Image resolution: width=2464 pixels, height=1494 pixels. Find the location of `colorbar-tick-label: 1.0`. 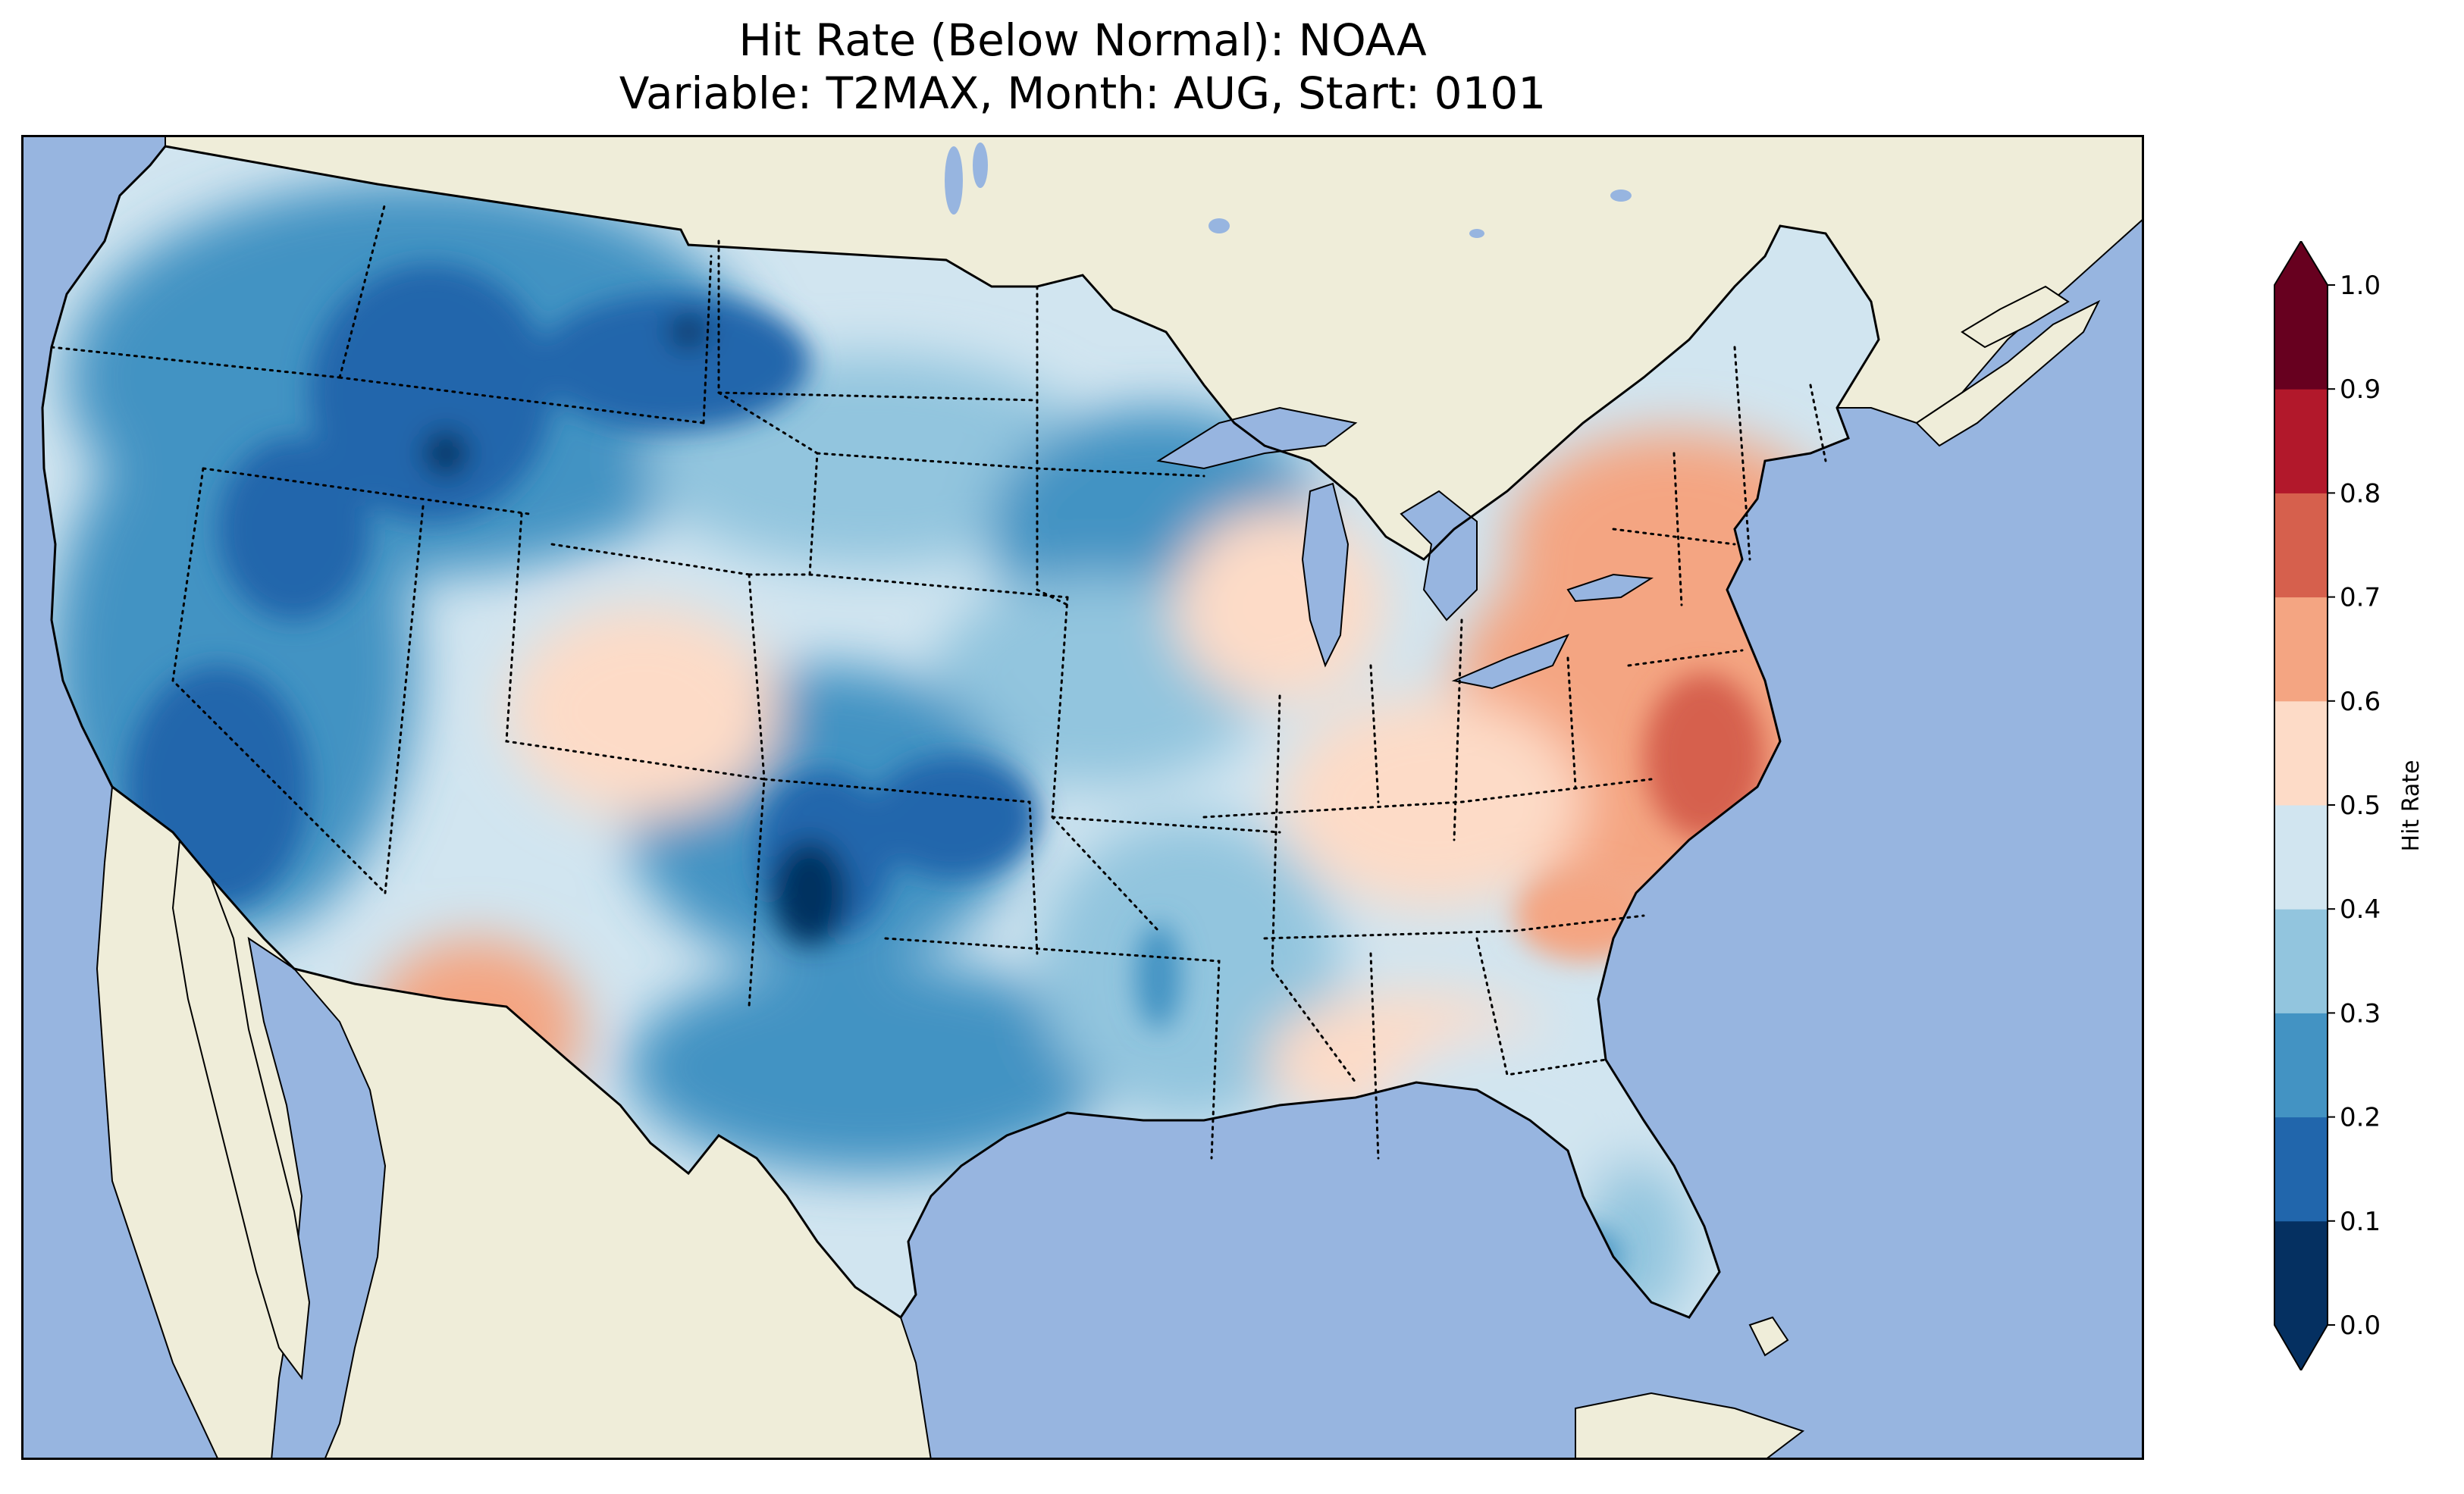

colorbar-tick-label: 1.0 is located at coordinates (2360, 286).